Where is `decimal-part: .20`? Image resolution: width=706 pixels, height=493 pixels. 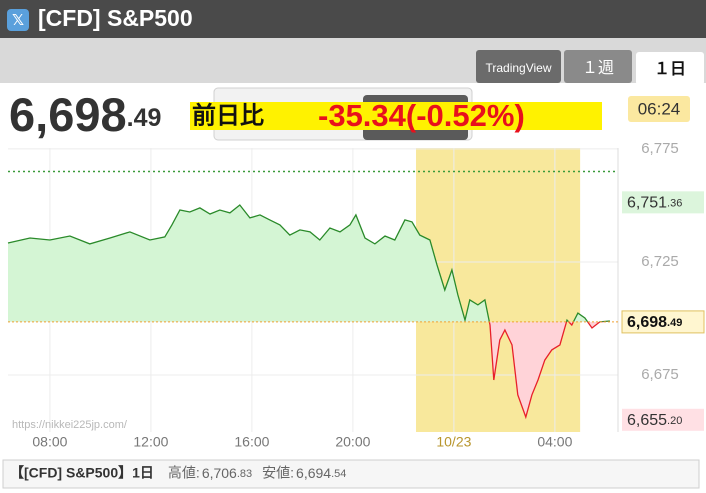 decimal-part: .20 is located at coordinates (674, 421).